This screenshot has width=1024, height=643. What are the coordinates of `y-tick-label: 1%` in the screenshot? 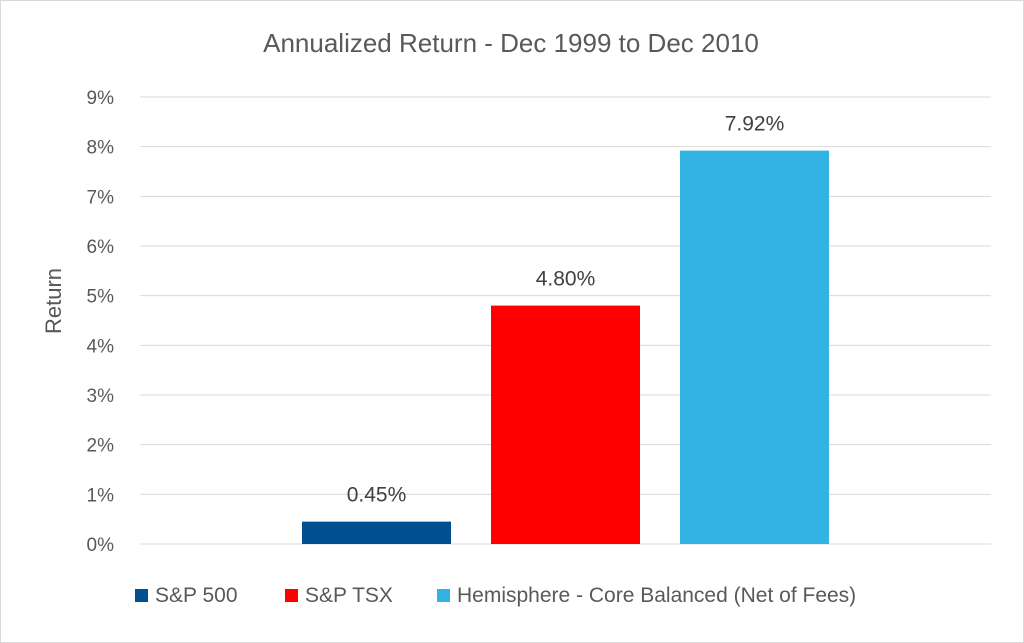 It's located at (101, 495).